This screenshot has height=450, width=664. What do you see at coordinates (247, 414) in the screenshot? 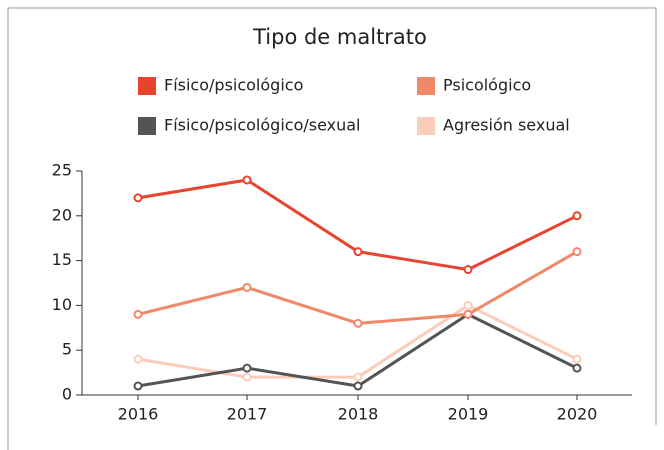
I see `x-tick-label: 2017` at bounding box center [247, 414].